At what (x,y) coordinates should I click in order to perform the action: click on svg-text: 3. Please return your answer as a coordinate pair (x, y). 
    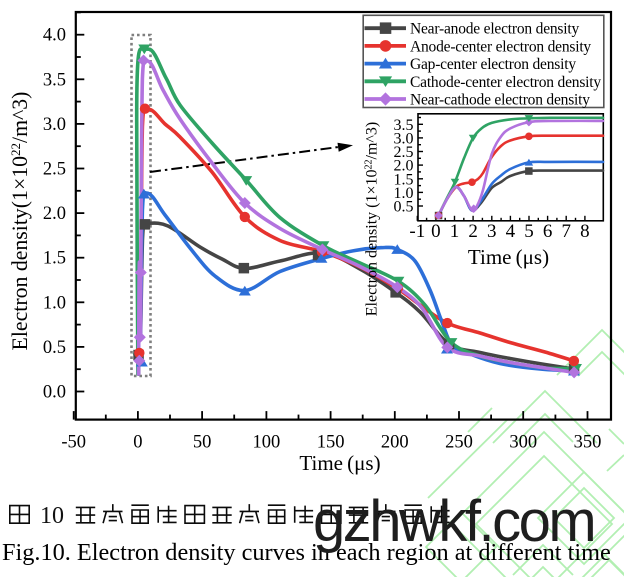
    Looking at the image, I should click on (492, 231).